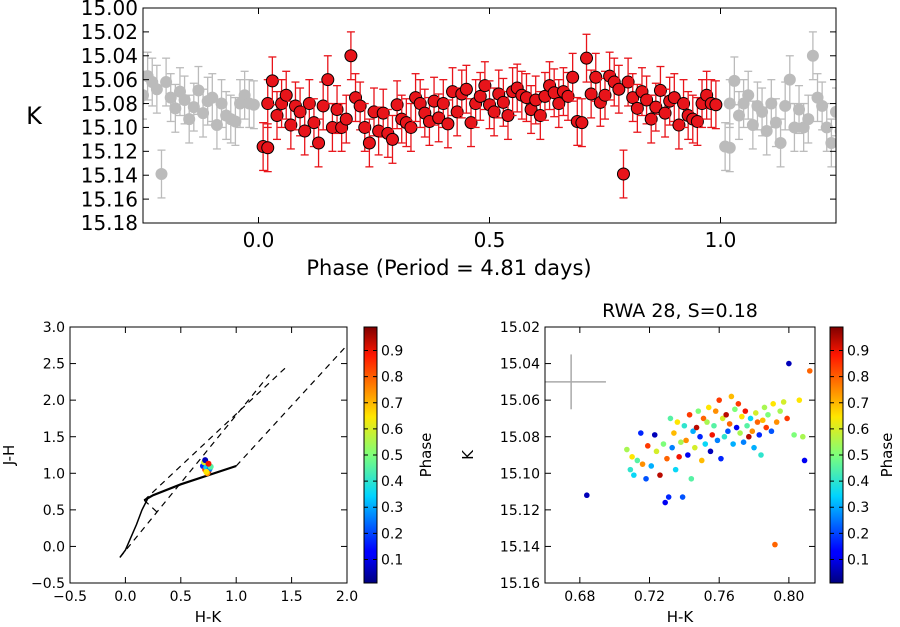  I want to click on color-color-ytick-label: 0.0, so click(54, 547).